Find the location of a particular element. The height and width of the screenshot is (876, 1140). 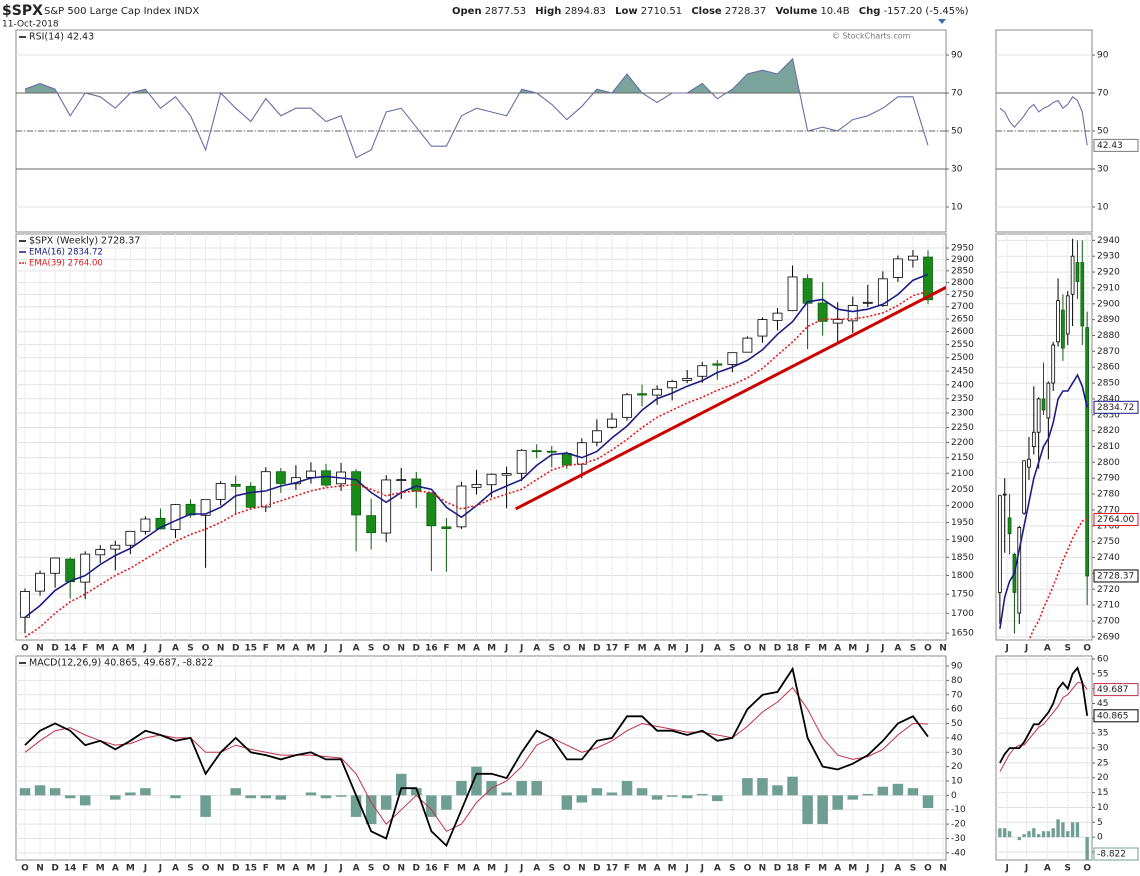

y-tick-label: 2150 is located at coordinates (962, 458).